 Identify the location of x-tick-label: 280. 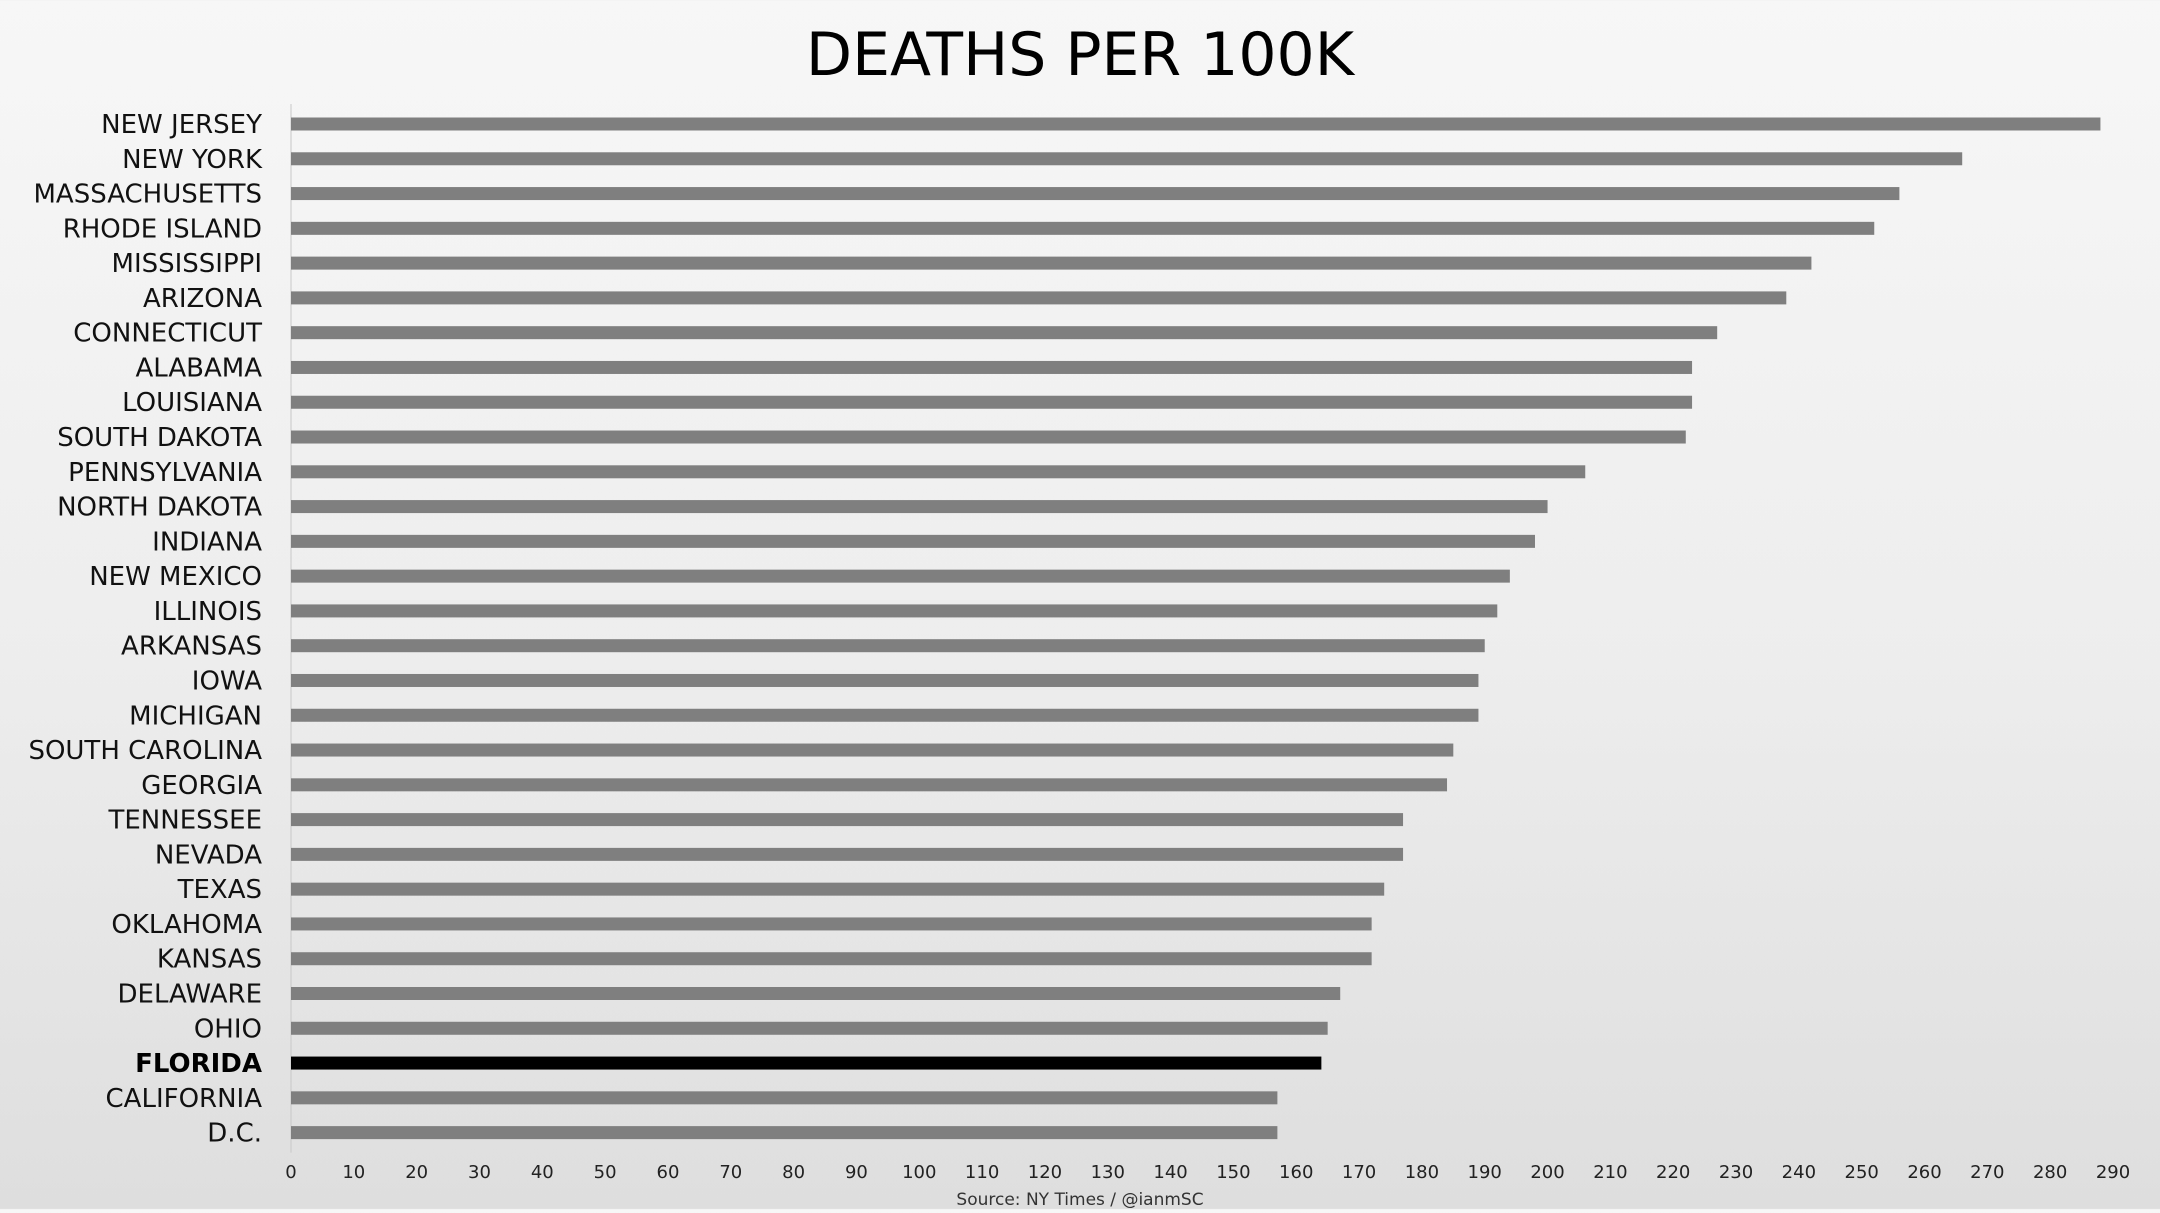
(2050, 1172).